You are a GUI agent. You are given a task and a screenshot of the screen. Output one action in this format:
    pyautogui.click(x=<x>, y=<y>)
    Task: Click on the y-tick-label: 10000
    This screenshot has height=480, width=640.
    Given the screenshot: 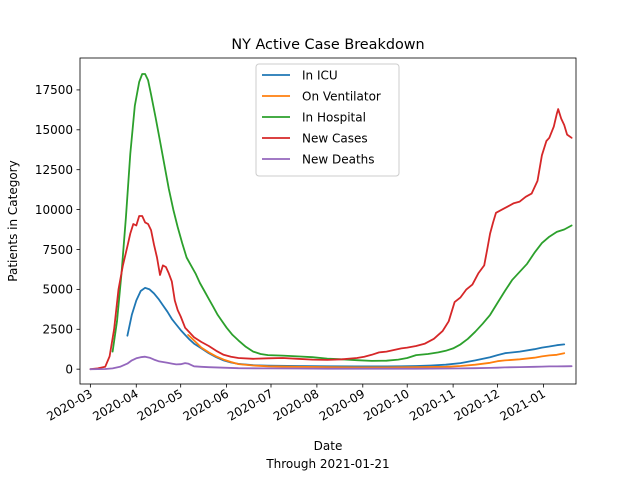 What is the action you would take?
    pyautogui.click(x=54, y=210)
    